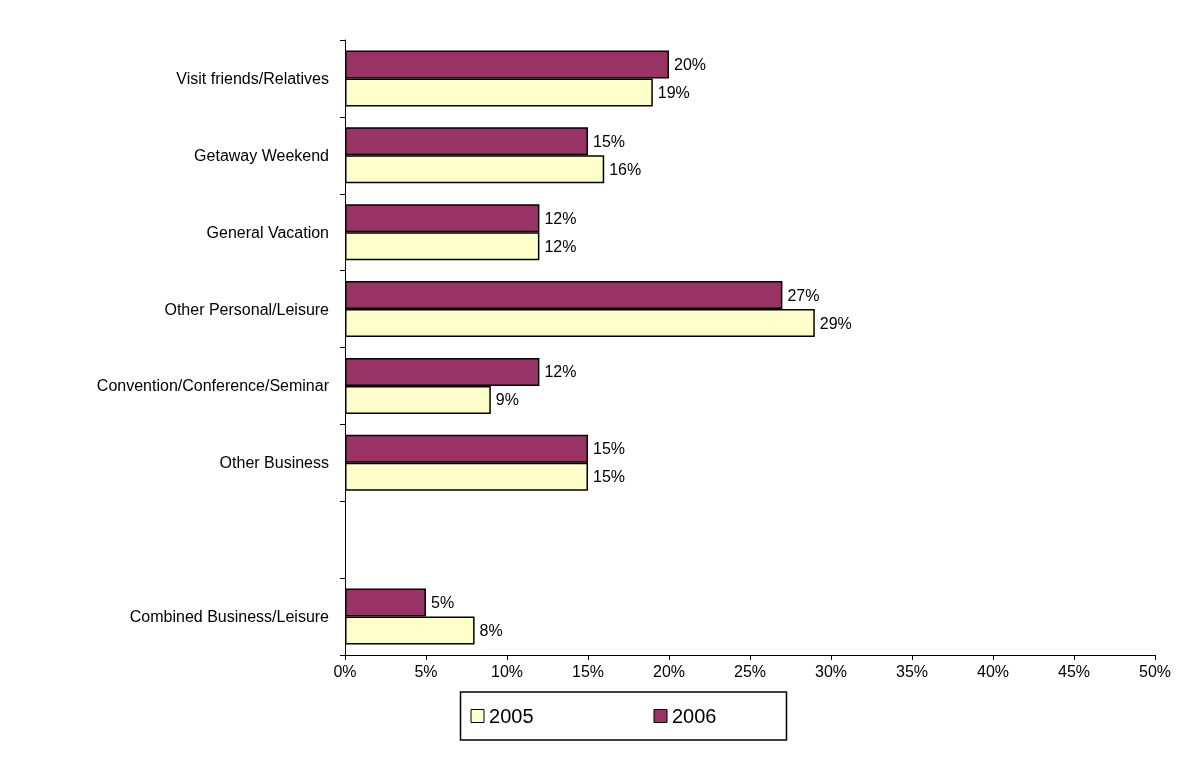 Image resolution: width=1187 pixels, height=768 pixels. What do you see at coordinates (267, 232) in the screenshot?
I see `y-tick-label: General Vacation` at bounding box center [267, 232].